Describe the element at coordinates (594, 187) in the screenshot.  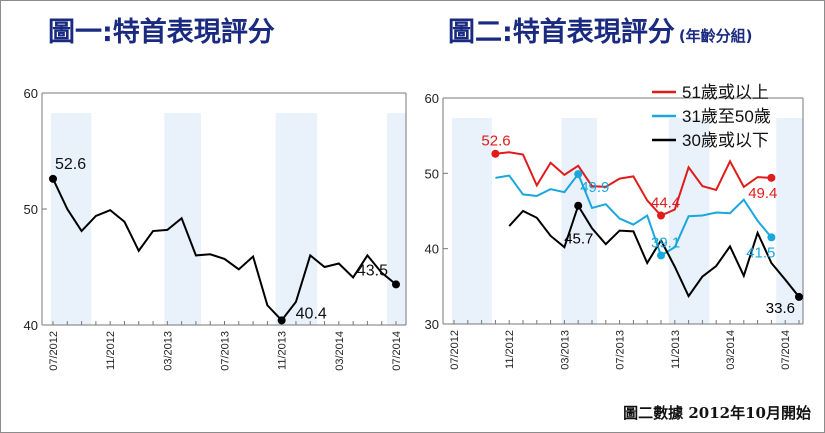
I see `chart2-data-label: 49.9` at that location.